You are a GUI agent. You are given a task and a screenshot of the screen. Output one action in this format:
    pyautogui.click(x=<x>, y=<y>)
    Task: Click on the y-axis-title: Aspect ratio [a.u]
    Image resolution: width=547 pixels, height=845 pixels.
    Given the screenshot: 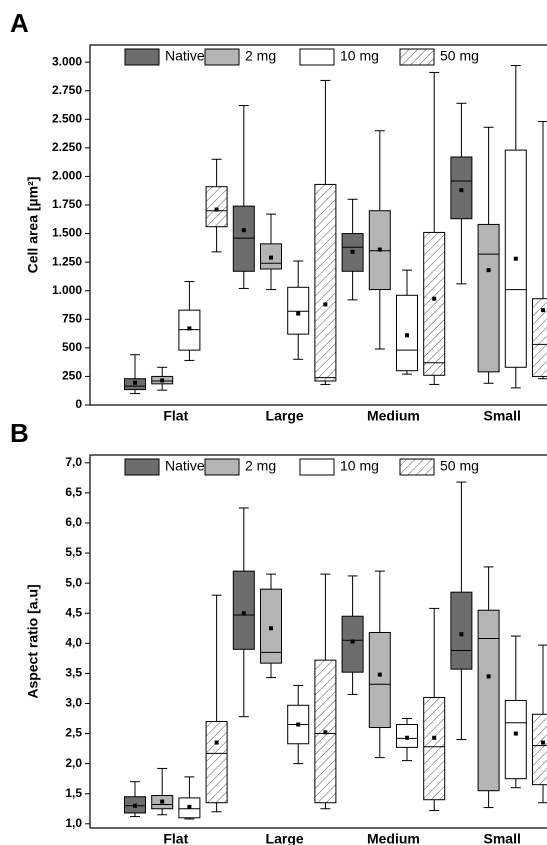 What is the action you would take?
    pyautogui.click(x=33, y=641)
    